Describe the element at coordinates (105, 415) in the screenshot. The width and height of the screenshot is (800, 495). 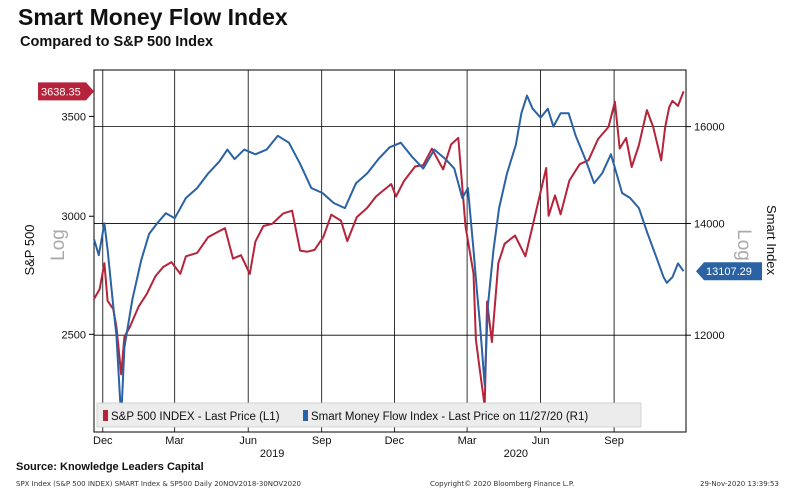
I see `legend-swatch-sp500` at that location.